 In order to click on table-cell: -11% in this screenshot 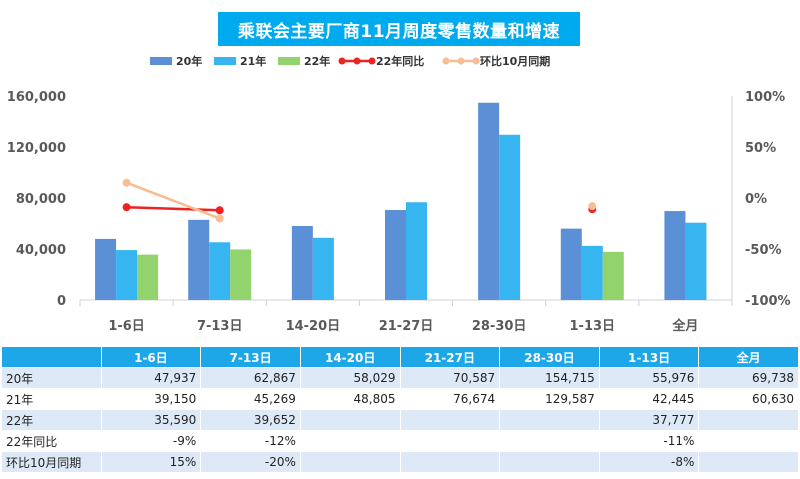, I will do `click(649, 441)`.